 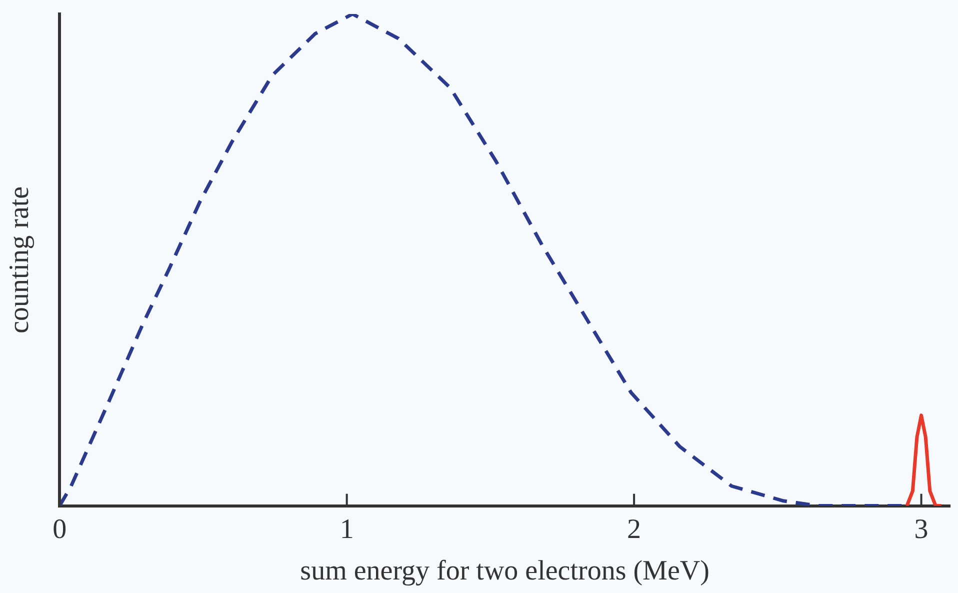 What do you see at coordinates (634, 529) in the screenshot?
I see `x-tick-label: 2` at bounding box center [634, 529].